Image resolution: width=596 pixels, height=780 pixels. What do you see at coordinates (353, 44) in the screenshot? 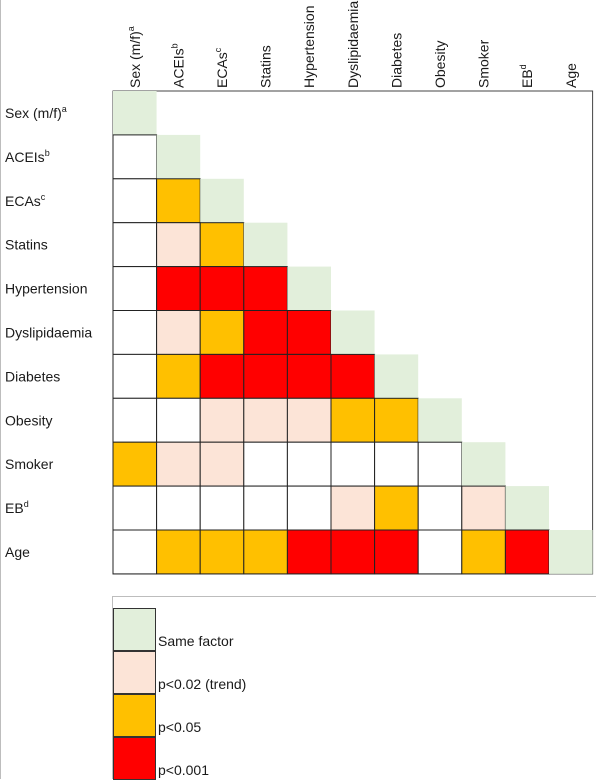
I see `column-label-text: Dyslipidaemia` at bounding box center [353, 44].